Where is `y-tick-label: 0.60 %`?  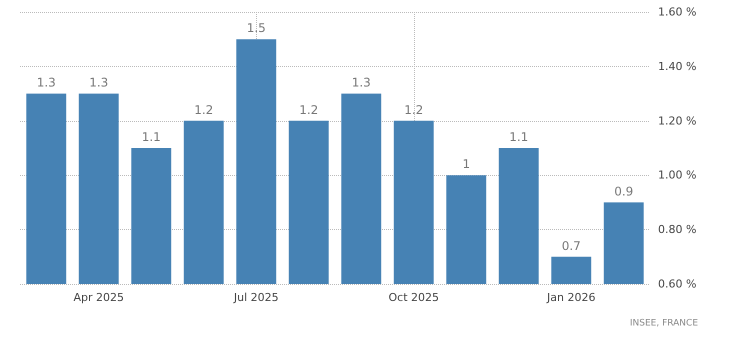 y-tick-label: 0.60 % is located at coordinates (677, 284).